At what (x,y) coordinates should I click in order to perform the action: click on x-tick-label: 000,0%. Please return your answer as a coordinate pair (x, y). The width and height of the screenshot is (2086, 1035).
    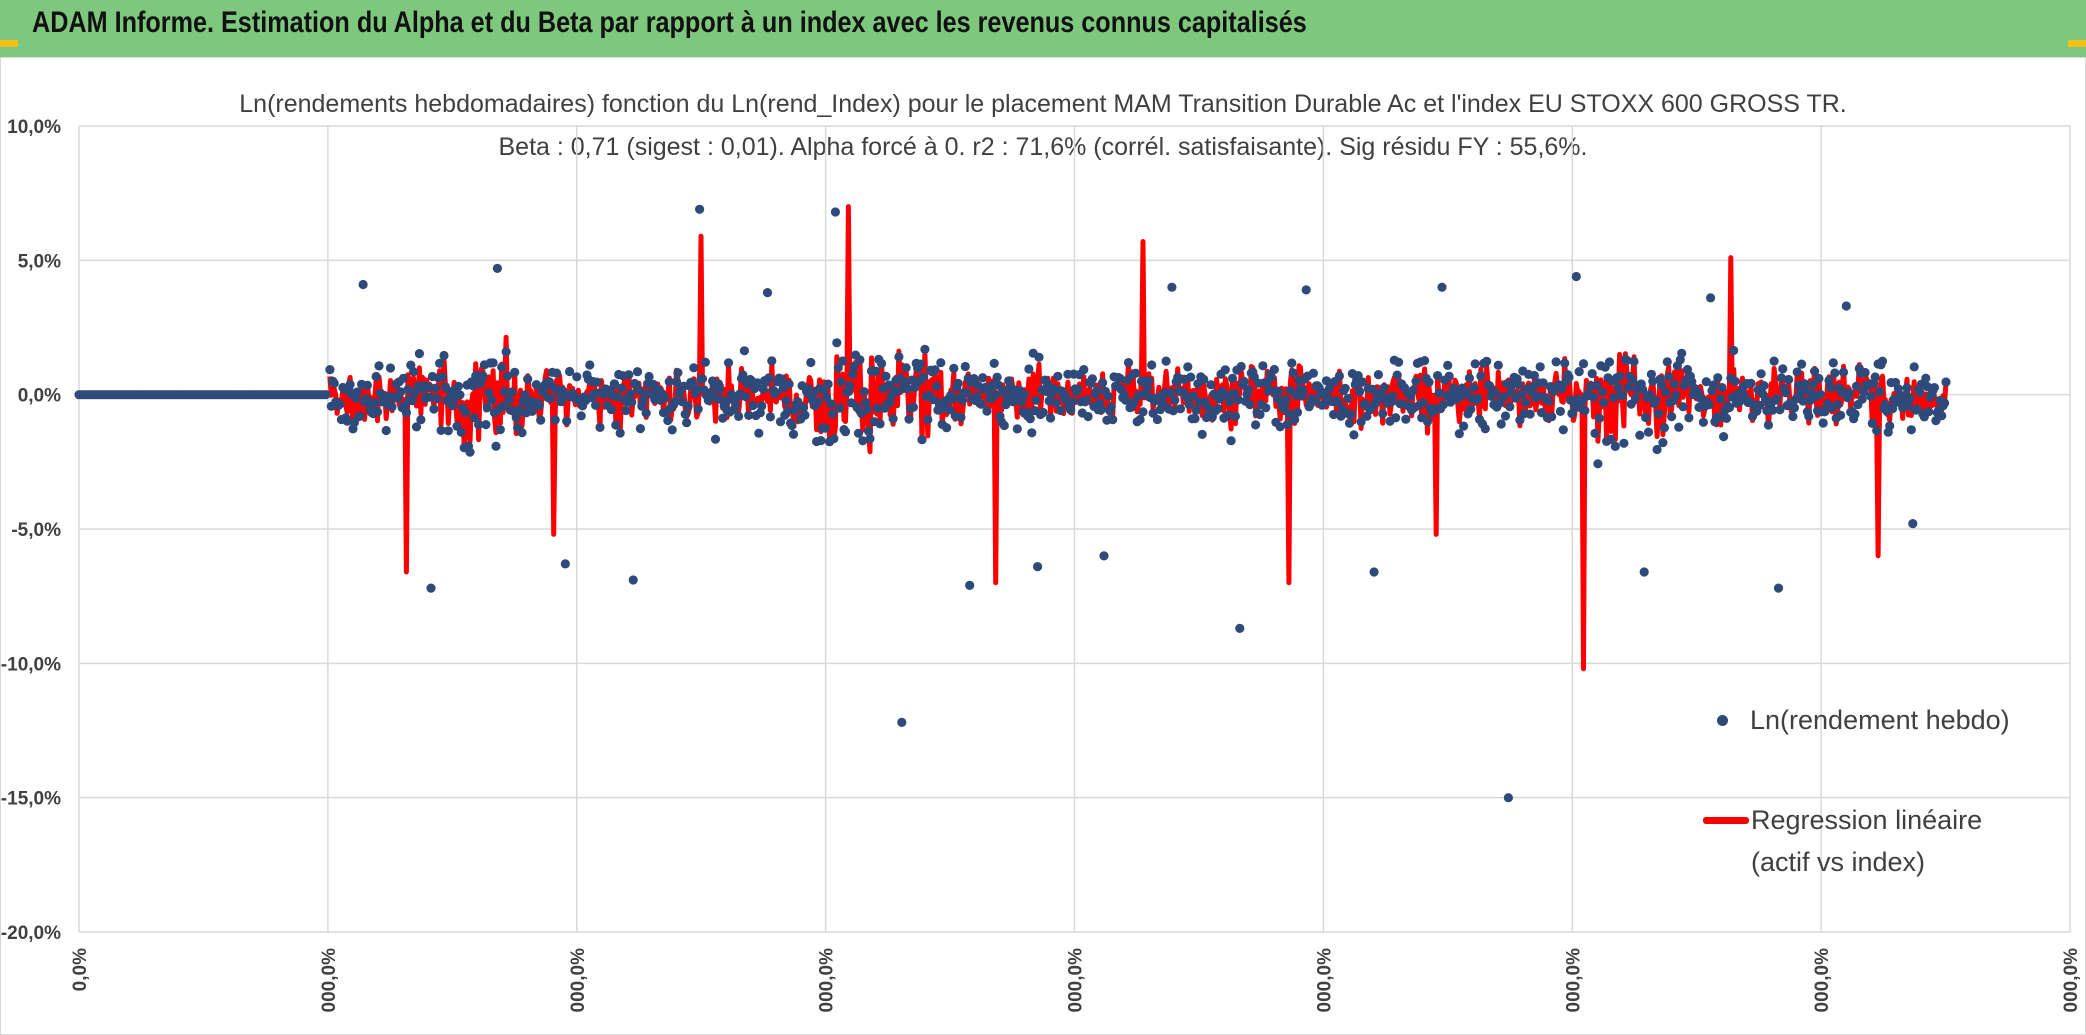
    Looking at the image, I should click on (1324, 980).